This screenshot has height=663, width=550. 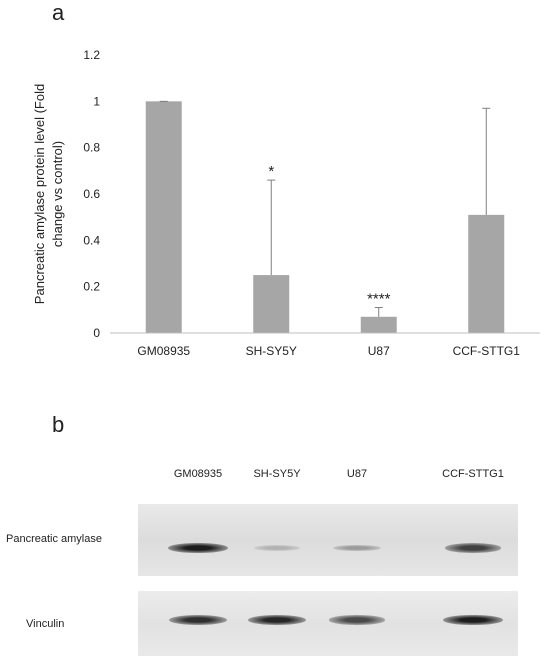 What do you see at coordinates (487, 351) in the screenshot?
I see `x-tick-label: CCF-STTG1` at bounding box center [487, 351].